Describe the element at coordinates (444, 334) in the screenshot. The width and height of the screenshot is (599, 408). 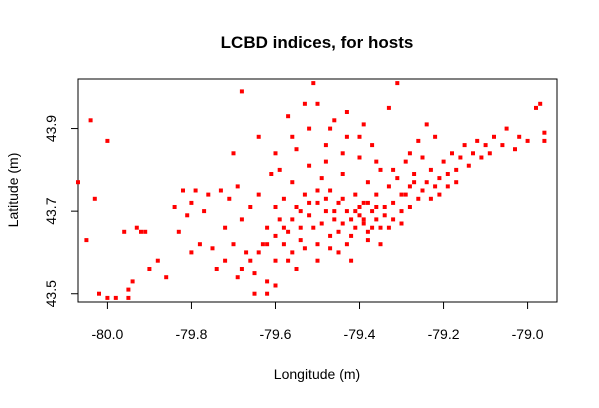
I see `x-tick-label: -79.2` at that location.